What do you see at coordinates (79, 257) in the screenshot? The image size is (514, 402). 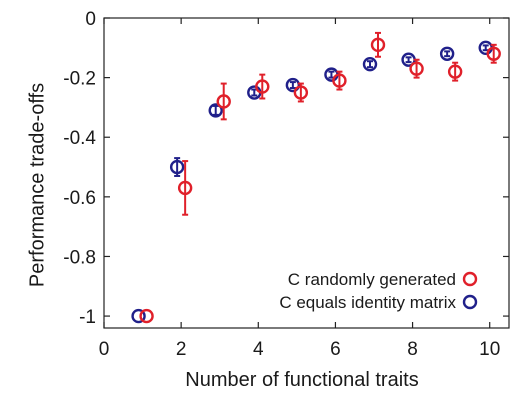 I see `y-tick-label: -0.8` at bounding box center [79, 257].